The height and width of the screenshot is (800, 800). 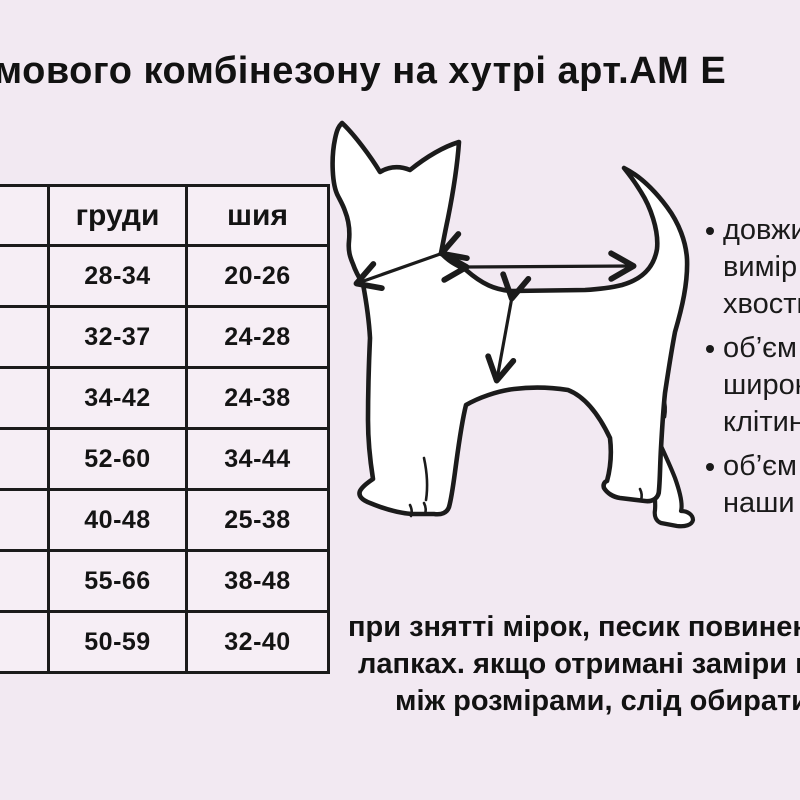 I want to click on column-header-neck: шия, so click(x=257, y=215).